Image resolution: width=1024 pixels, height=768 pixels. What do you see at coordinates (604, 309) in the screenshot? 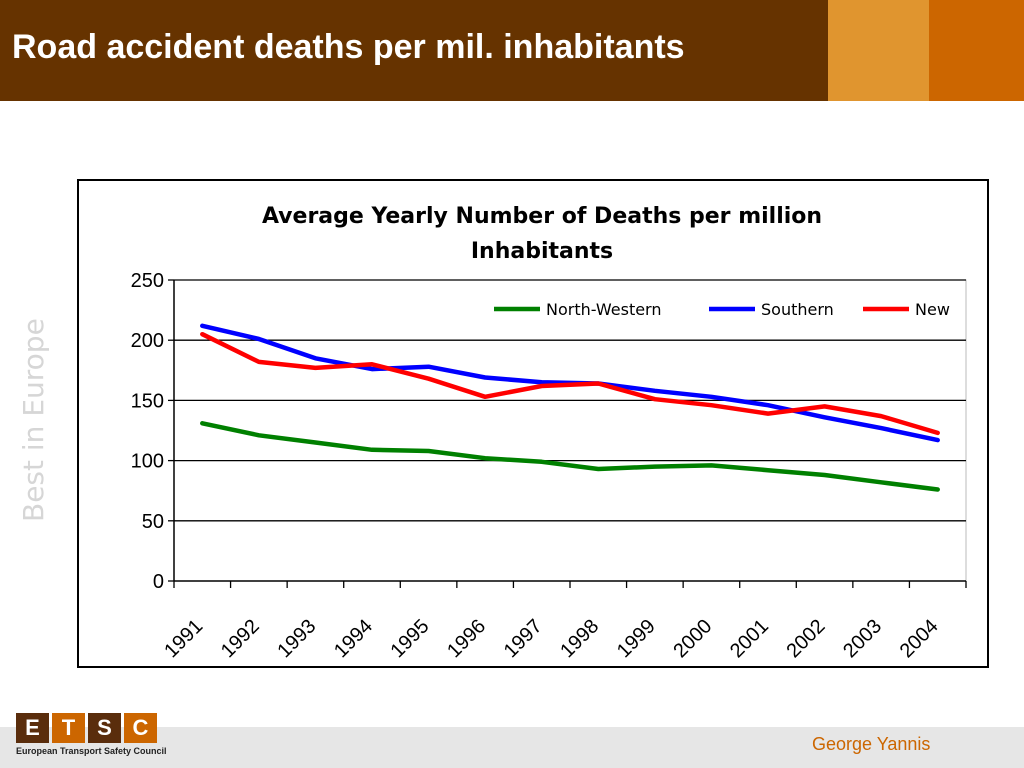
I see `legend-label-north-western: North-Western` at bounding box center [604, 309].